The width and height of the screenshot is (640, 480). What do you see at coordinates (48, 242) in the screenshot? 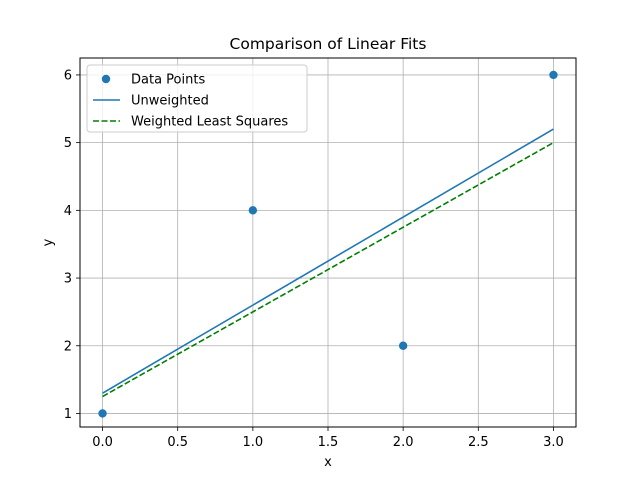
I see `y-axis-label: y` at bounding box center [48, 242].